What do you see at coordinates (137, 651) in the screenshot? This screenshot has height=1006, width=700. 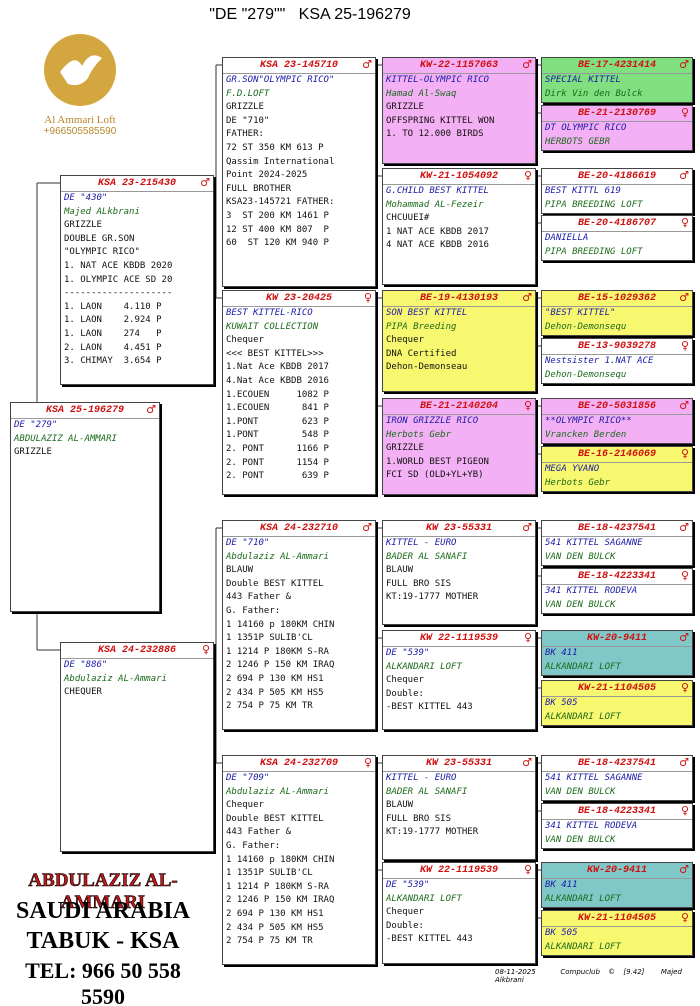 I see `box-header: KSA 24-232886 ♀` at bounding box center [137, 651].